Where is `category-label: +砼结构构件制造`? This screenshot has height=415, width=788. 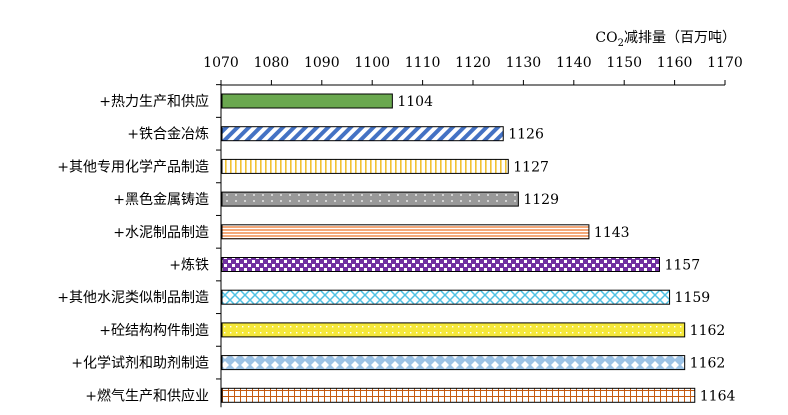
category-label: +砼结构构件制造 is located at coordinates (154, 331).